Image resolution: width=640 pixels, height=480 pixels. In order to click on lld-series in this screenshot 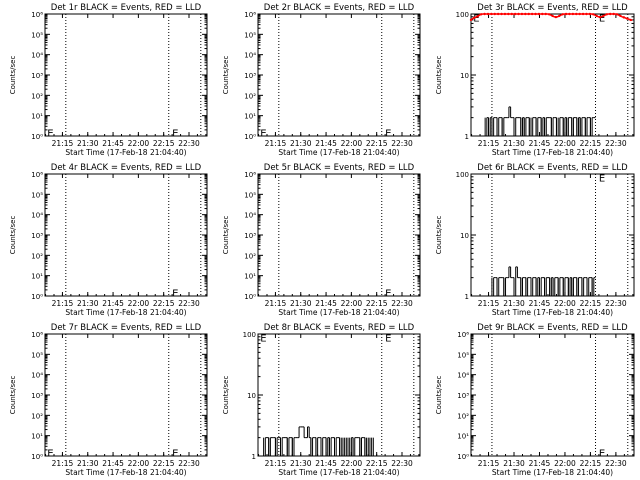, I will do `click(551, 17)`.